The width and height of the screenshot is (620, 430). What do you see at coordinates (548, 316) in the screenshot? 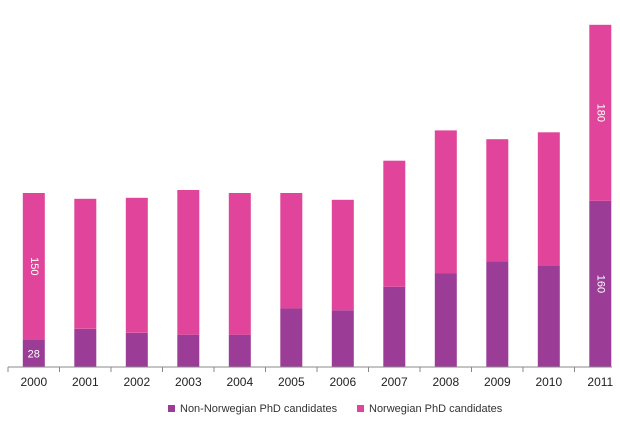
I see `bar-segment-2010-s0` at bounding box center [548, 316].